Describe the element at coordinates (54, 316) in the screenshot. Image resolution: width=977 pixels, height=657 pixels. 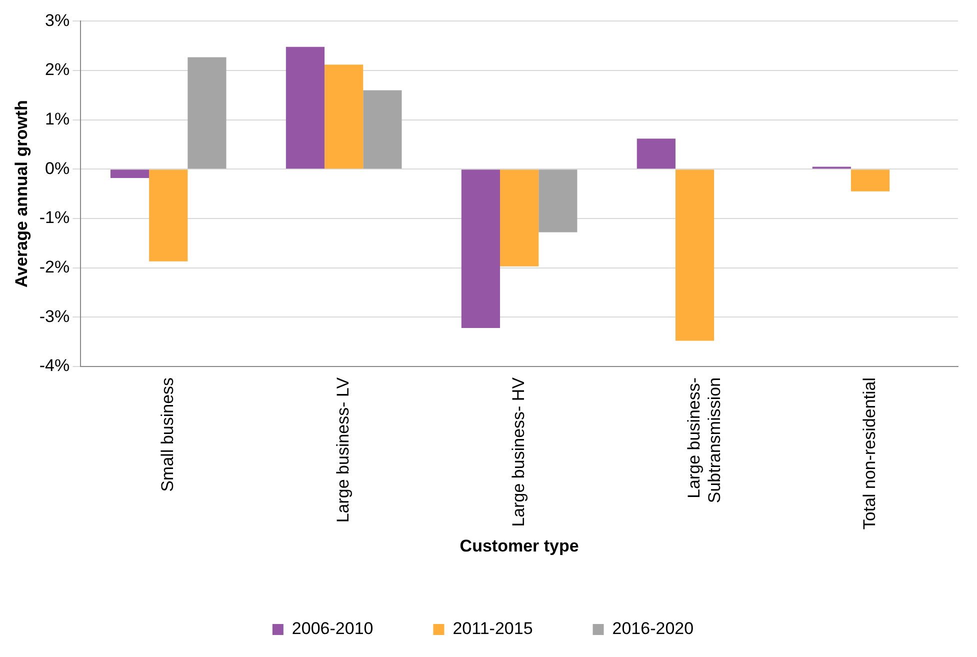
I see `y-tick-label: -3%` at that location.